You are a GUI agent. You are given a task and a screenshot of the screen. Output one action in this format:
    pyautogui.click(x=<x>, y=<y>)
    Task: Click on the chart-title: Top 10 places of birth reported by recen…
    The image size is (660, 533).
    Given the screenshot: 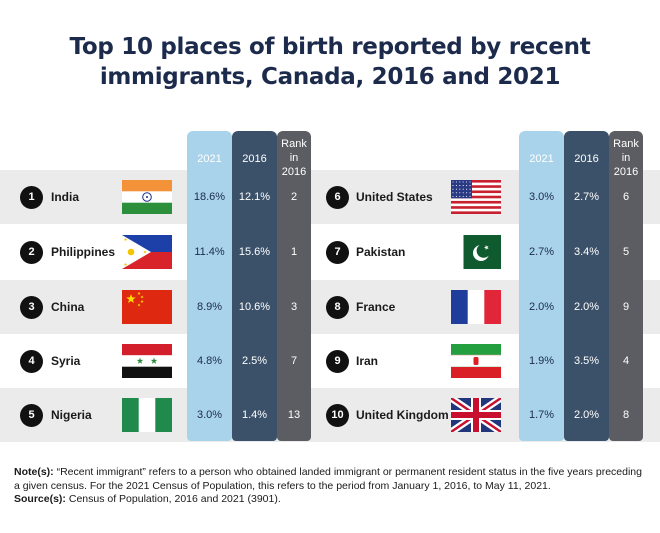 What is the action you would take?
    pyautogui.click(x=330, y=62)
    